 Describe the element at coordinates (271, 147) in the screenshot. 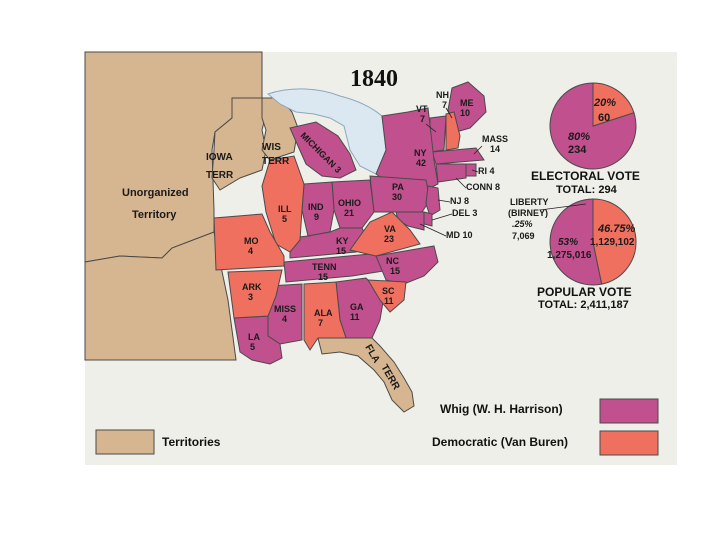

I see `wis-label-line1: WIS` at that location.